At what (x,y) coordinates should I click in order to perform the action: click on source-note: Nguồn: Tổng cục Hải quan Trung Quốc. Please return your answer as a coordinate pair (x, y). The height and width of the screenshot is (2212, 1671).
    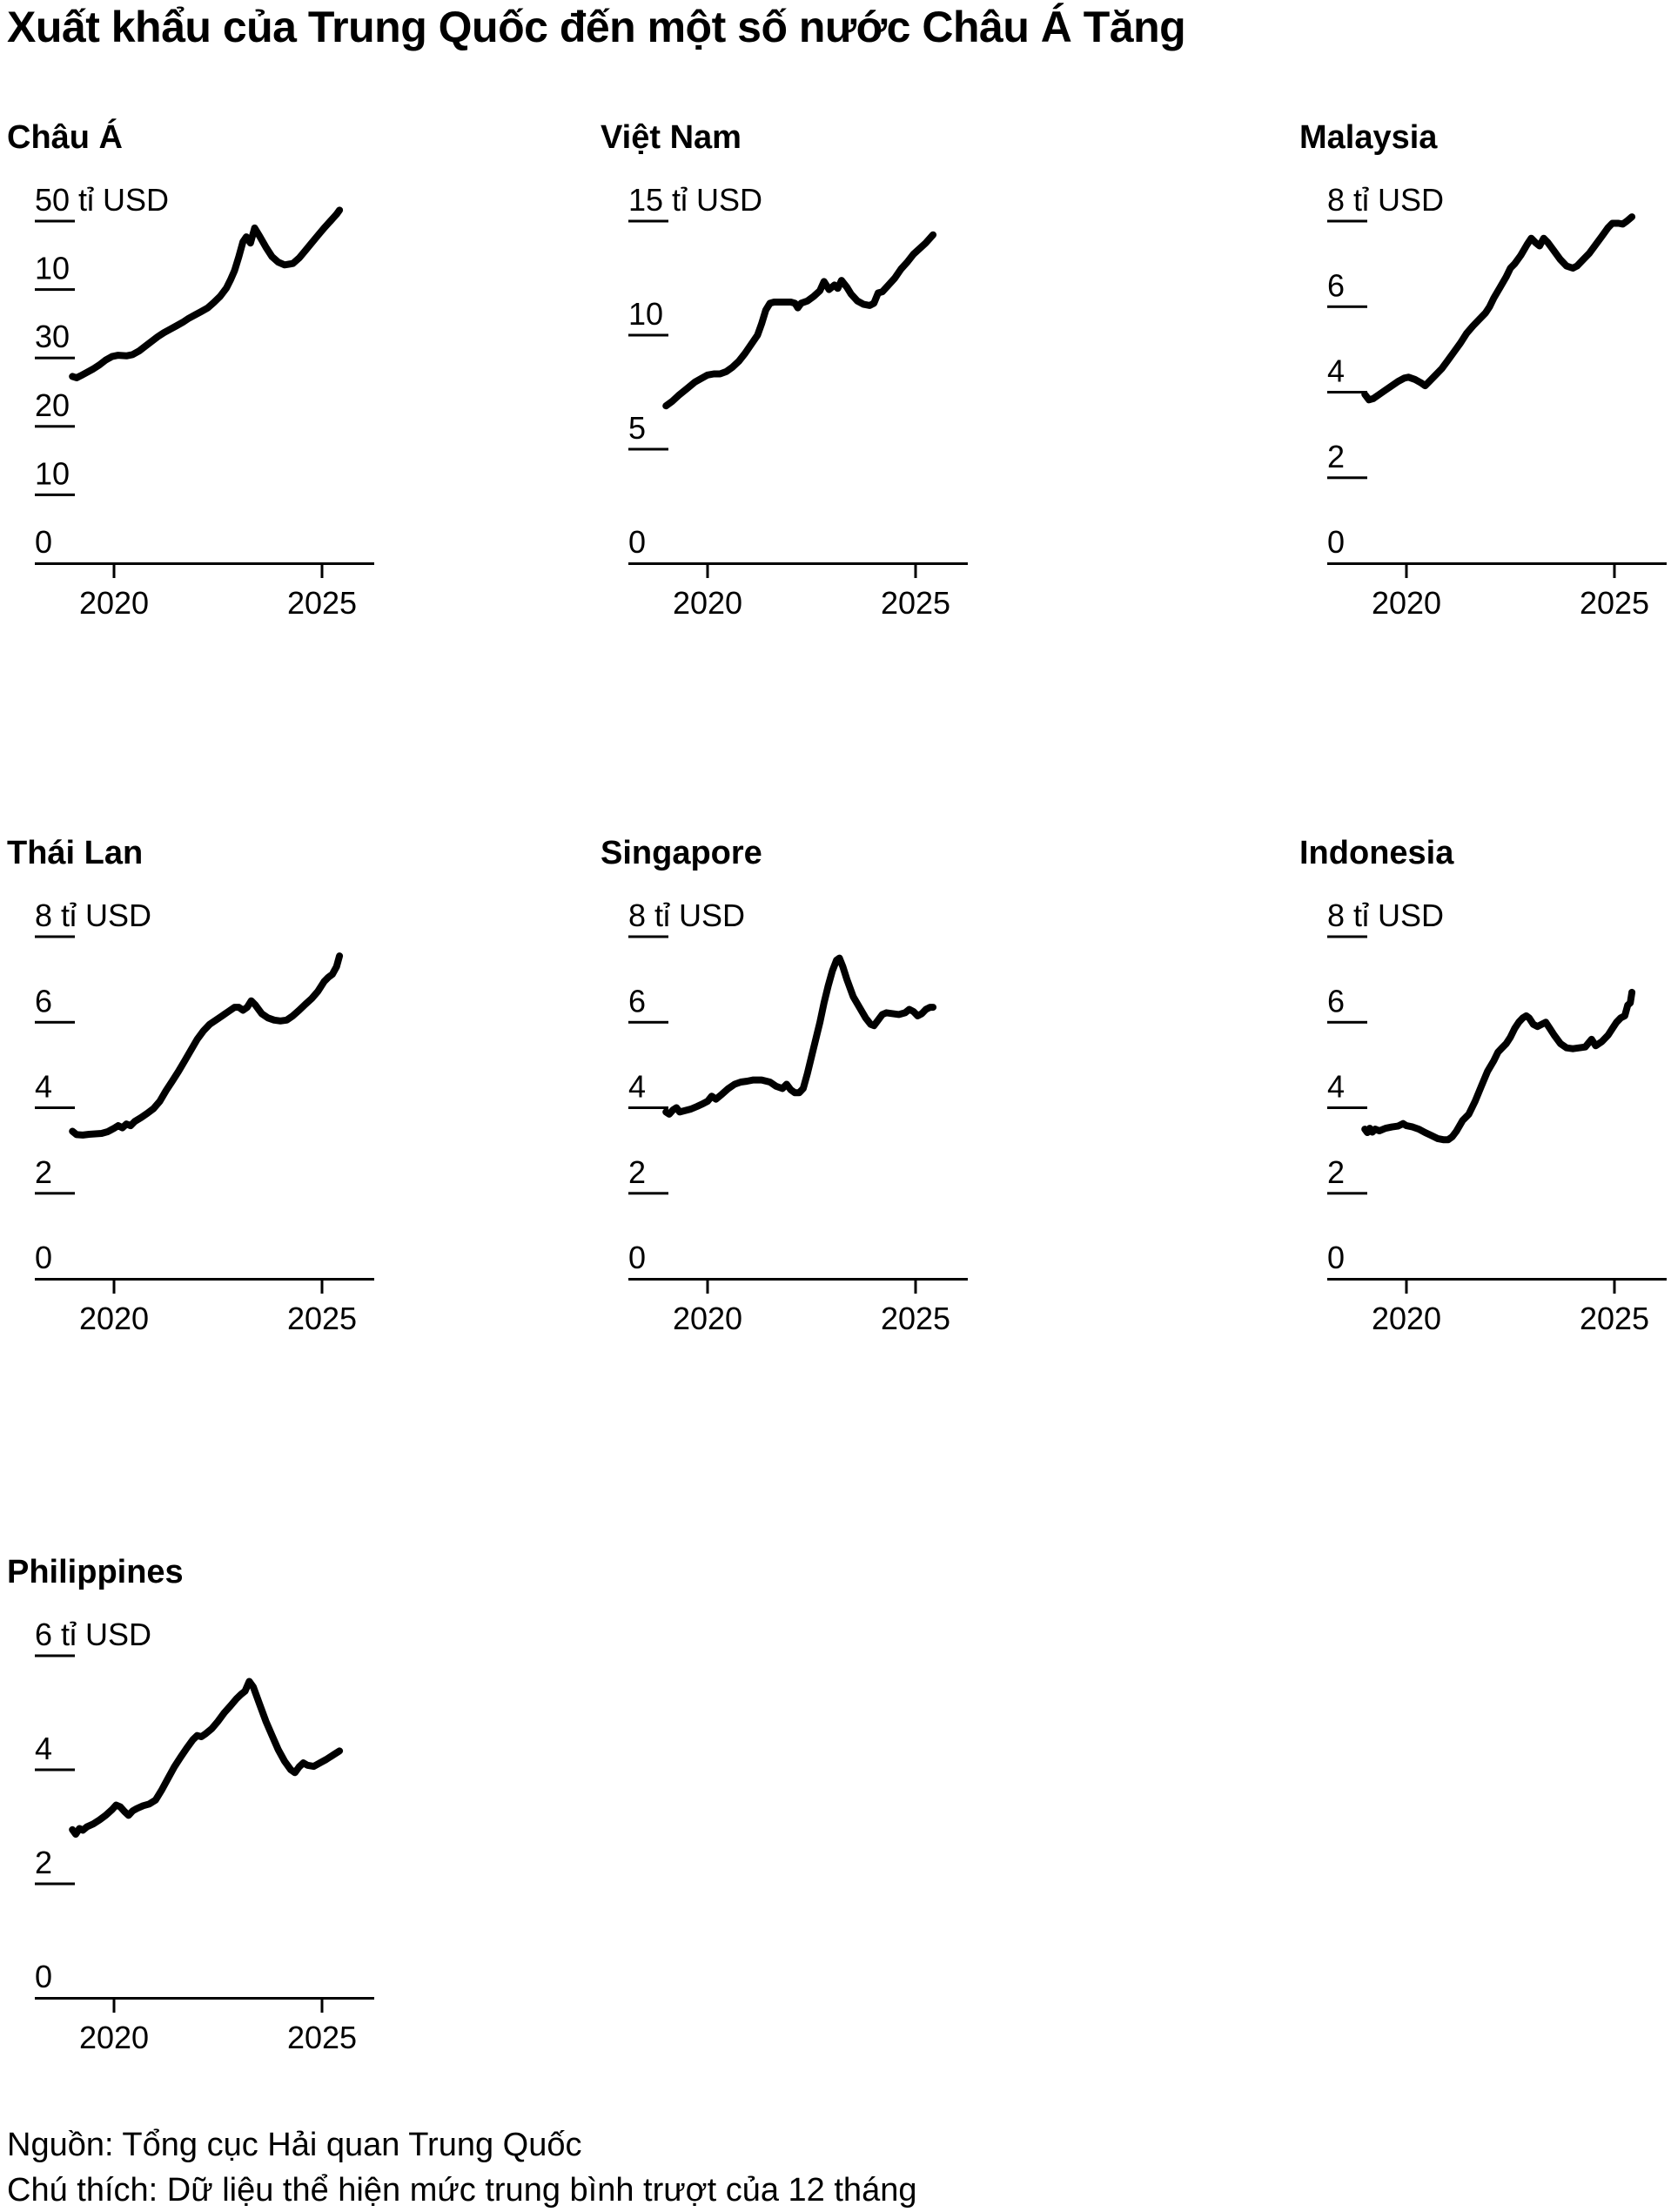
    Looking at the image, I should click on (294, 2145).